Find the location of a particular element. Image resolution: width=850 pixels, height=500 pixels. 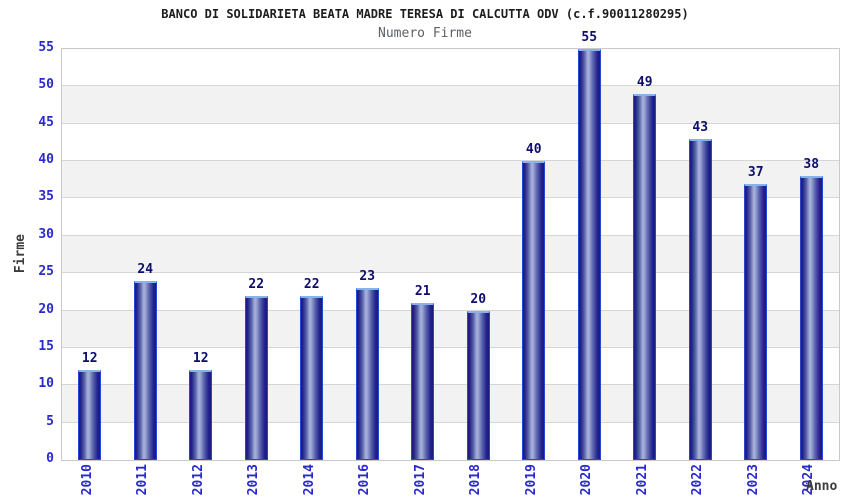

x-tick-label: 2017 is located at coordinates (420, 480).